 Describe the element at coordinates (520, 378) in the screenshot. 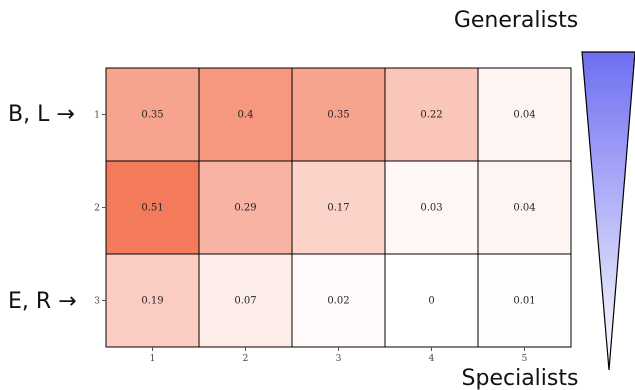

I see `specialists-label: Specialists` at that location.